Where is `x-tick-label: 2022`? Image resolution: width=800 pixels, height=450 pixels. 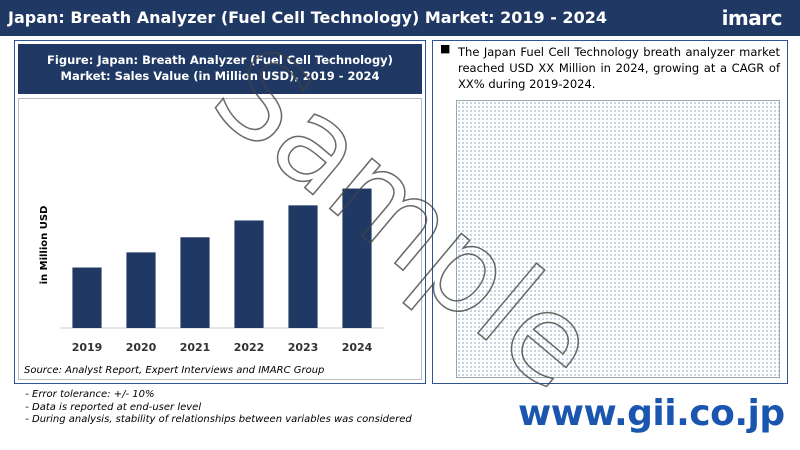
x-tick-label: 2022 is located at coordinates (249, 347).